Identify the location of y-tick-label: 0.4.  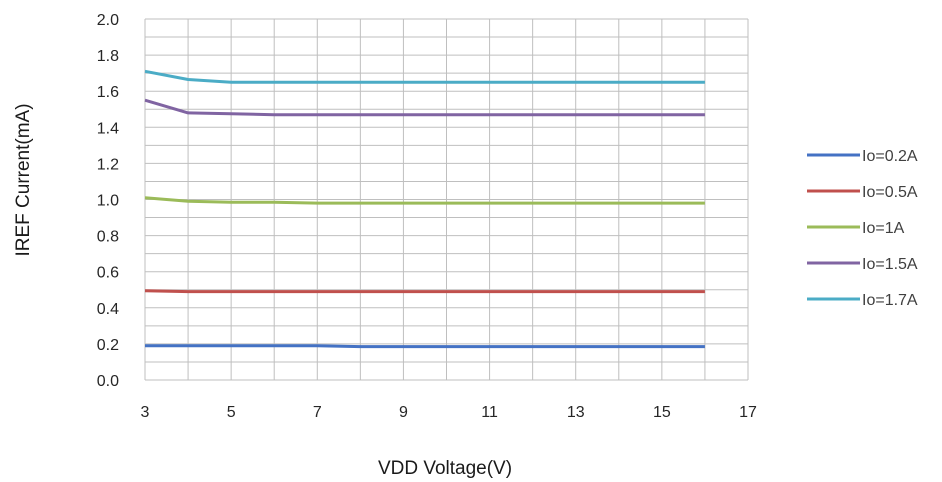
(108, 309).